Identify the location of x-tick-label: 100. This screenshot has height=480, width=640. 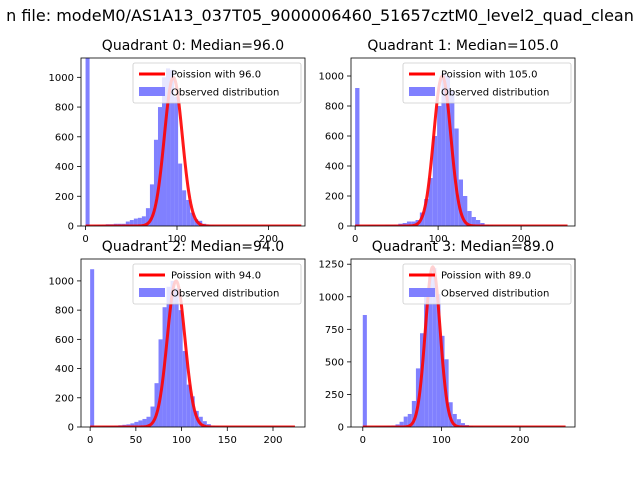
(181, 440).